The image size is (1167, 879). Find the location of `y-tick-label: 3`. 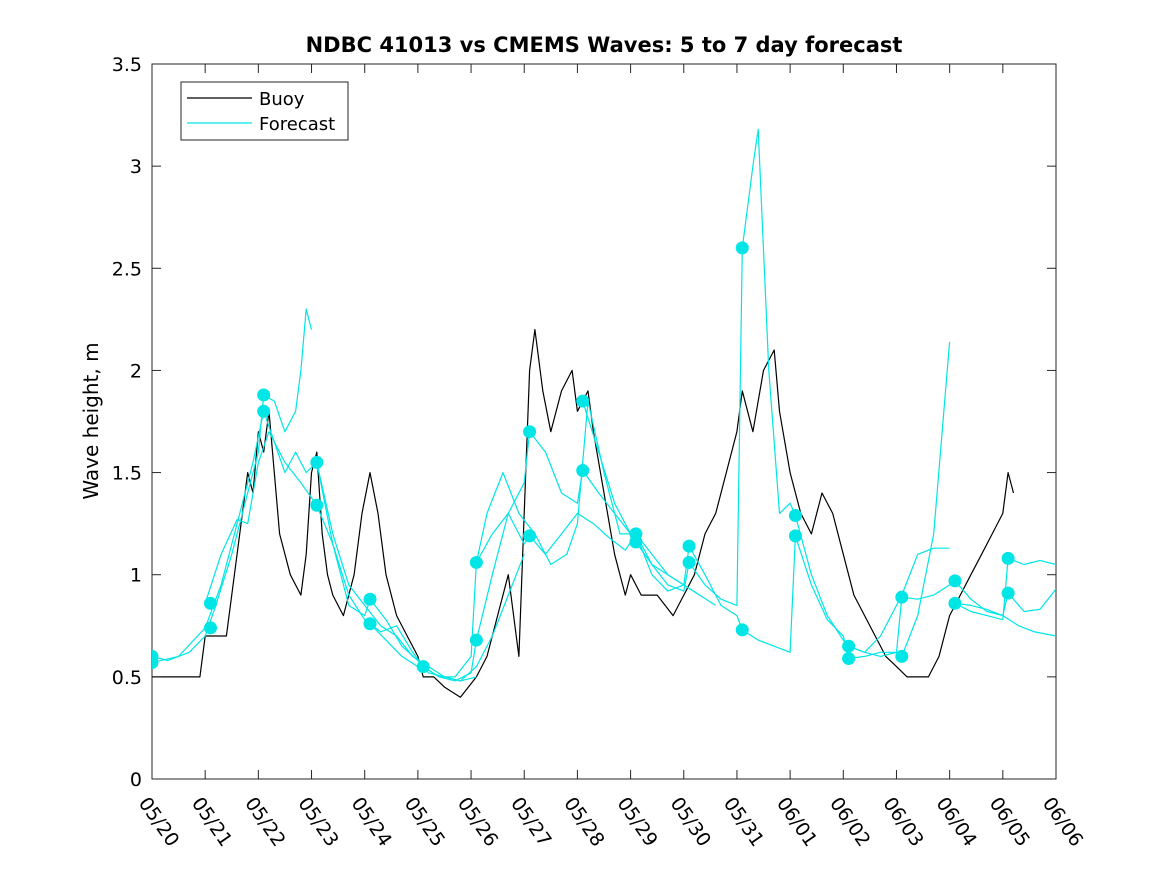

y-tick-label: 3 is located at coordinates (136, 167).